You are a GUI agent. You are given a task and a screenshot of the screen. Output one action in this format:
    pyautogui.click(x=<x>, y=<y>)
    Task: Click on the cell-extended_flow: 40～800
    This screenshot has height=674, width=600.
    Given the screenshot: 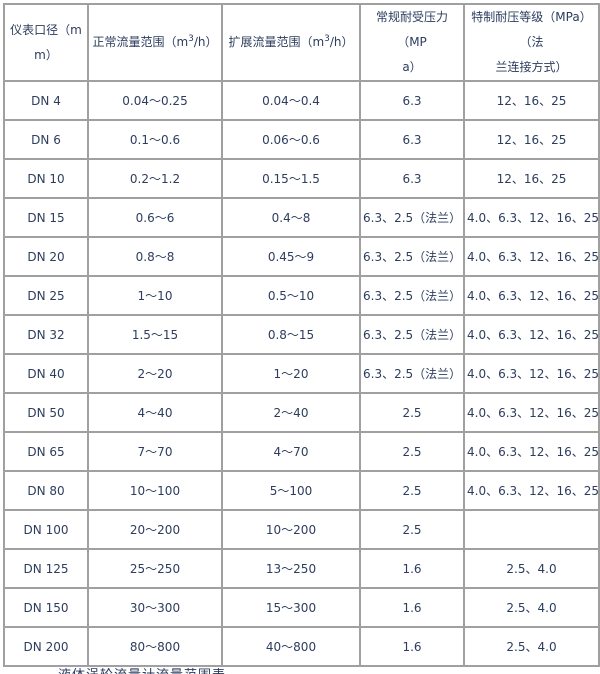 What is the action you would take?
    pyautogui.click(x=291, y=646)
    